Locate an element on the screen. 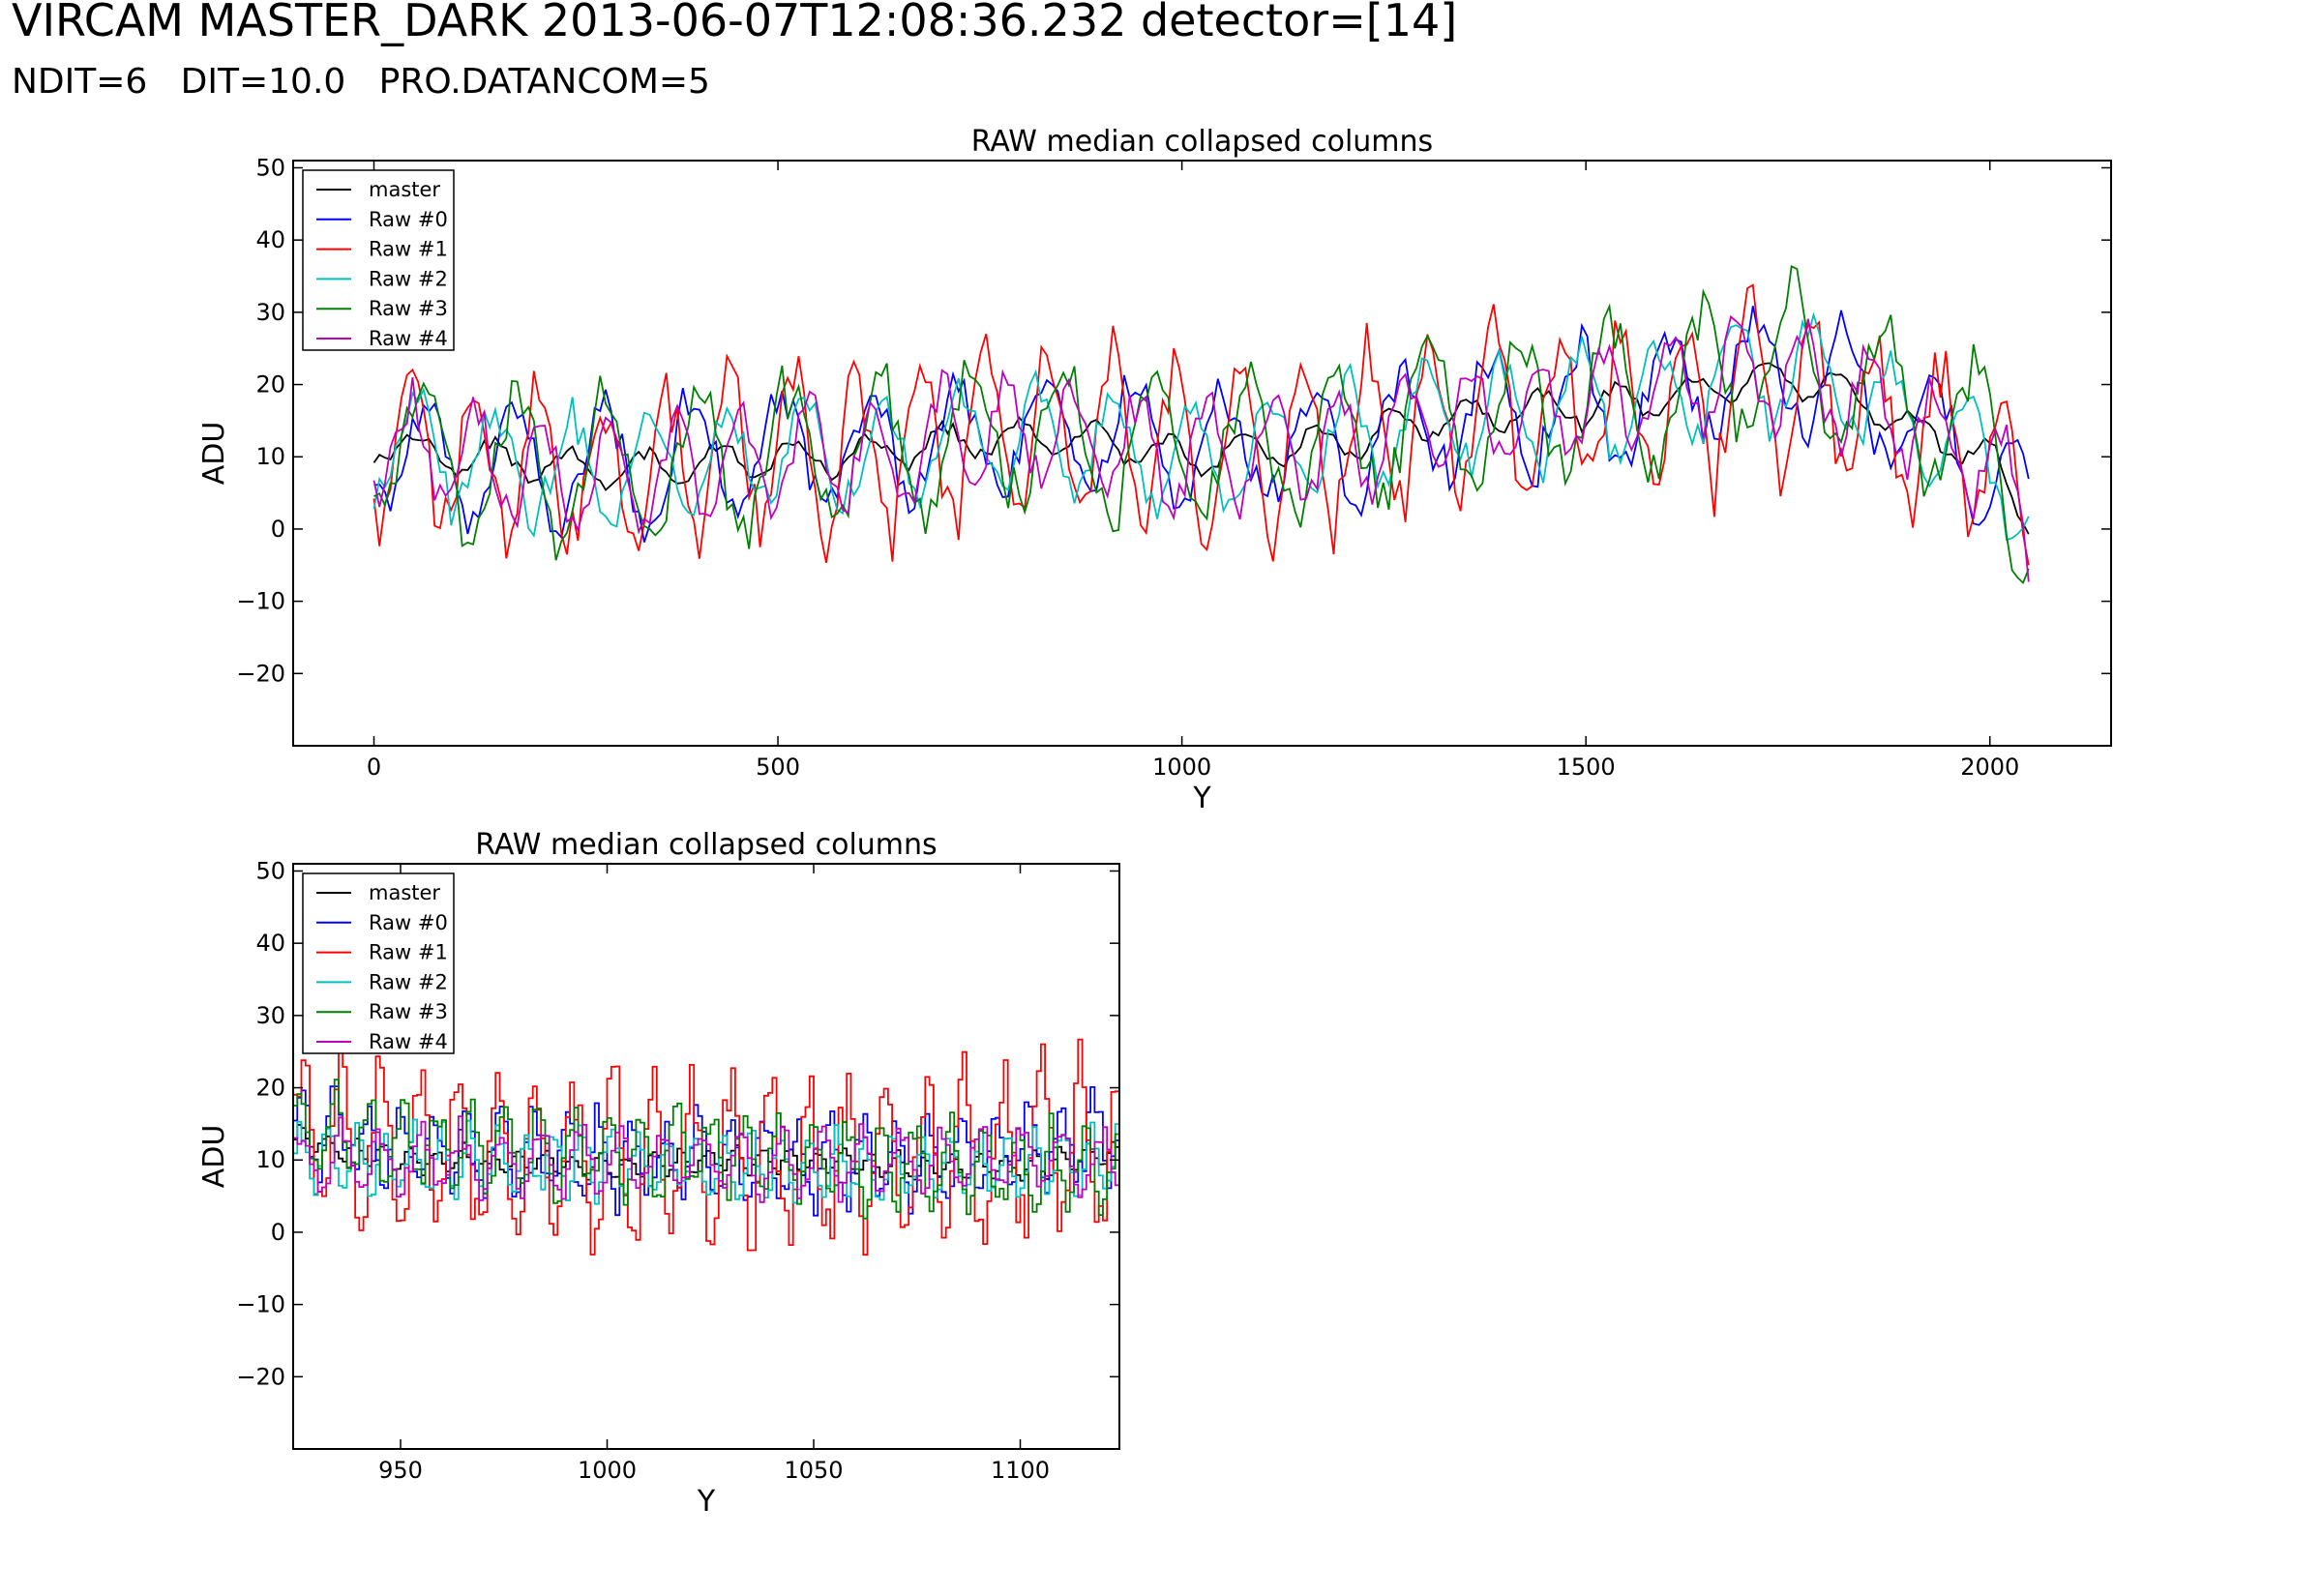  series-line-master is located at coordinates (1201, 448).